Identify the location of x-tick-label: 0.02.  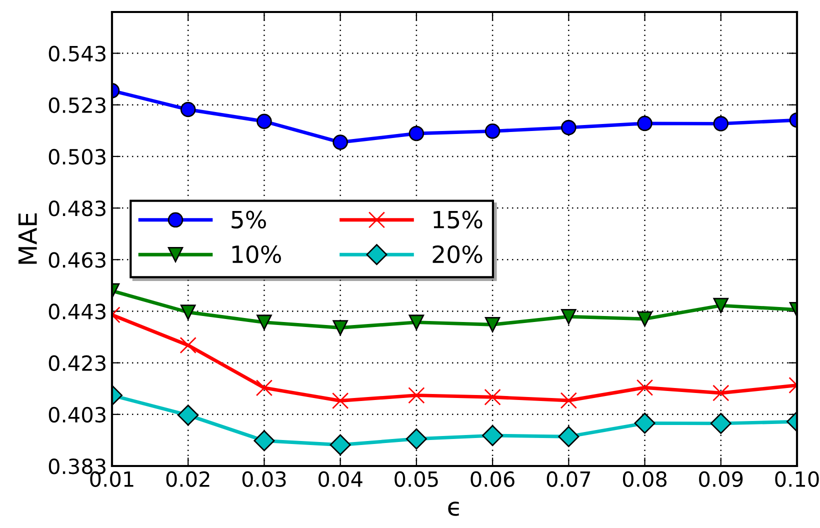
(188, 479).